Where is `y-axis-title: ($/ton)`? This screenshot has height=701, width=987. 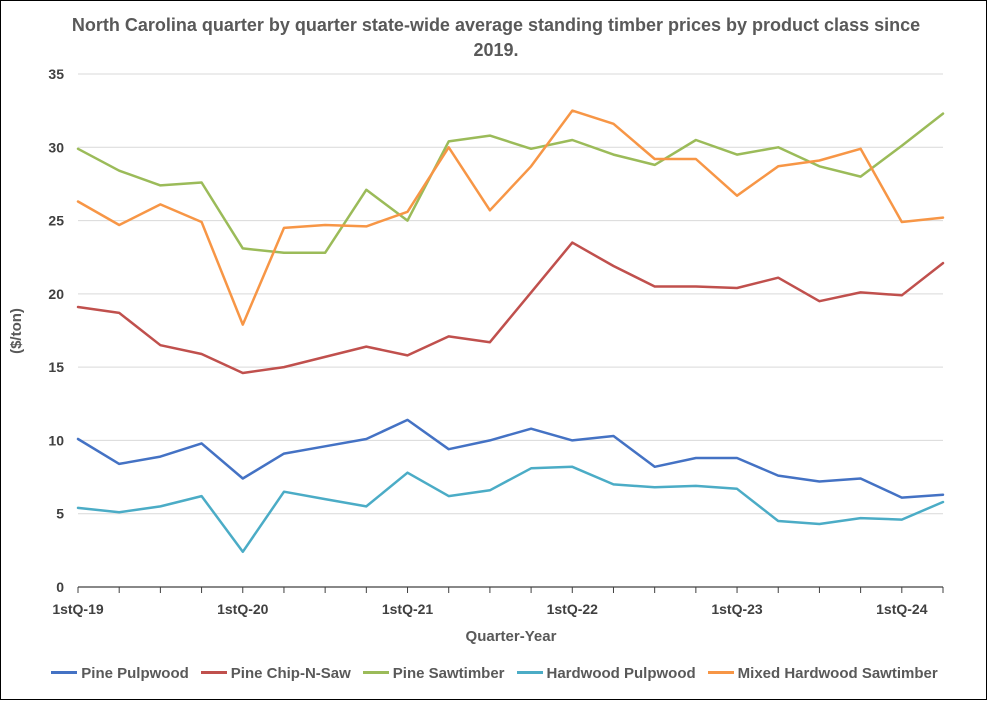
y-axis-title: ($/ton) is located at coordinates (16, 331).